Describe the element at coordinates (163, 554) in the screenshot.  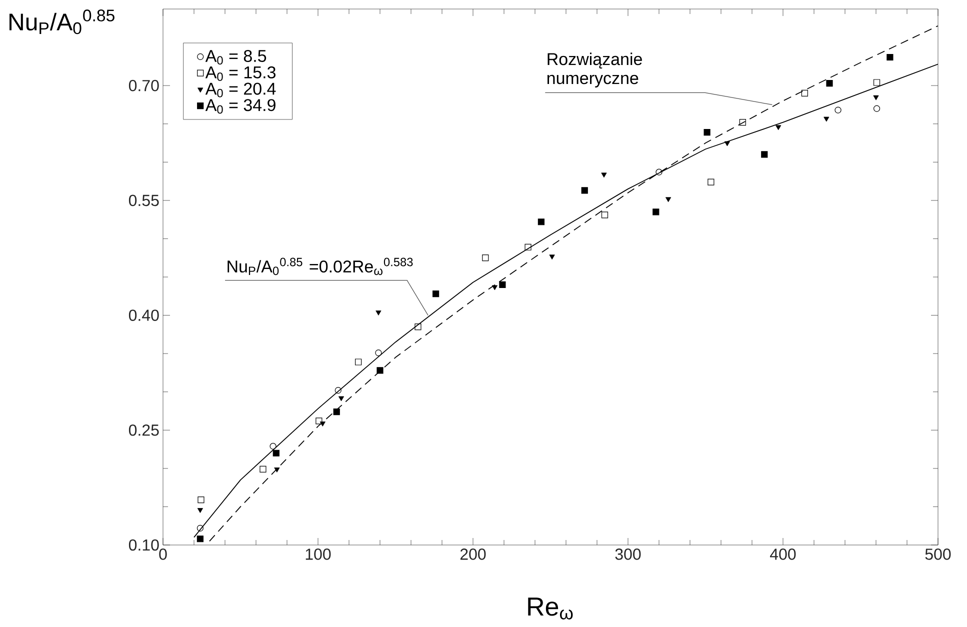
I see `x-tick-label: 0` at that location.